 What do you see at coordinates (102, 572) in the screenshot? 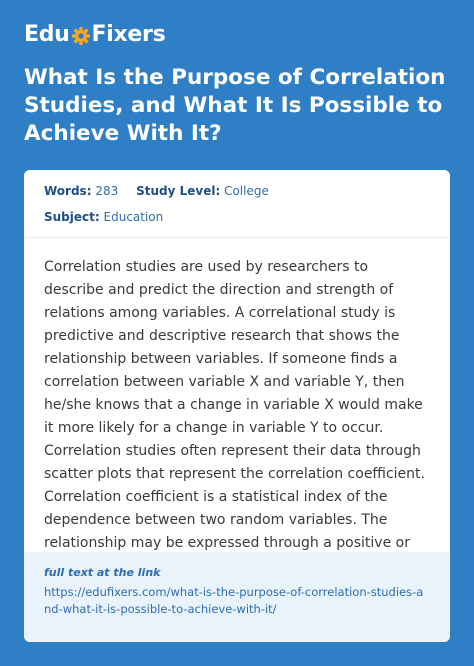
I see `full-text-label: full text at the link` at bounding box center [102, 572].